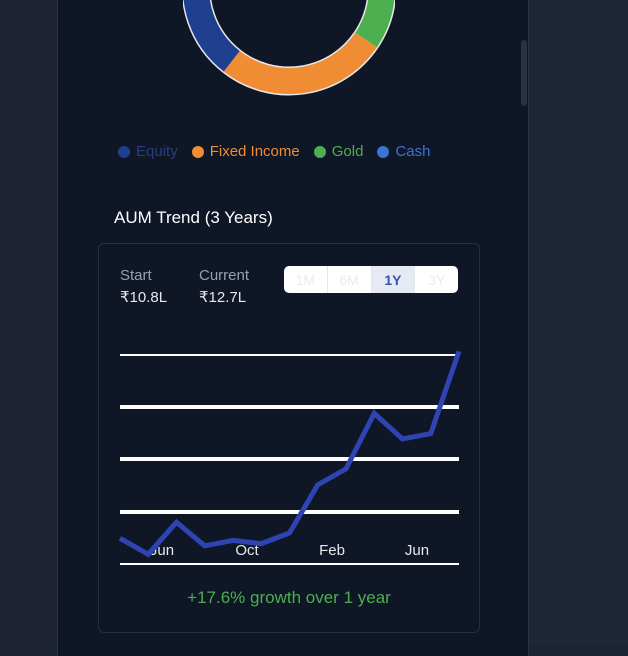 The image size is (628, 656). I want to click on legend-item-equity: Equity, so click(148, 151).